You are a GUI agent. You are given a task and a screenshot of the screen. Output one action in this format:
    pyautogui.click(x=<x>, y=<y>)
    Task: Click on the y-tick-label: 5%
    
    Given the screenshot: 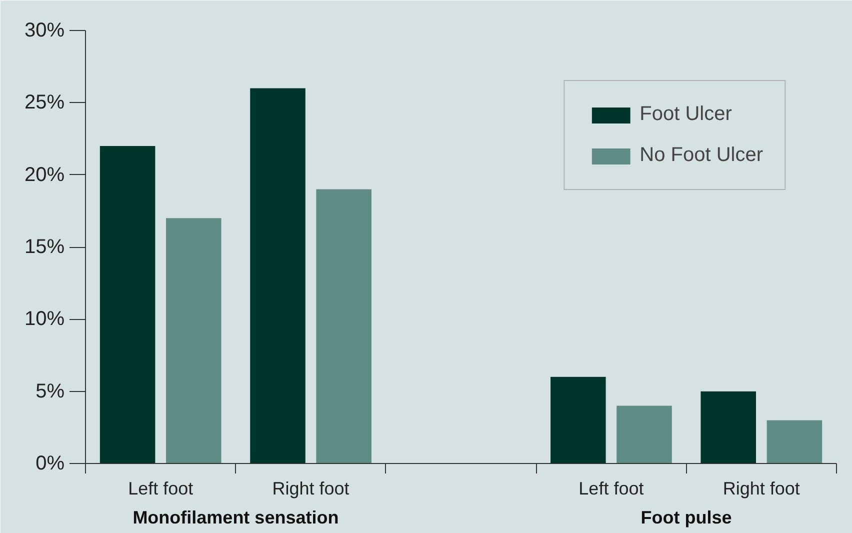 What is the action you would take?
    pyautogui.click(x=50, y=391)
    